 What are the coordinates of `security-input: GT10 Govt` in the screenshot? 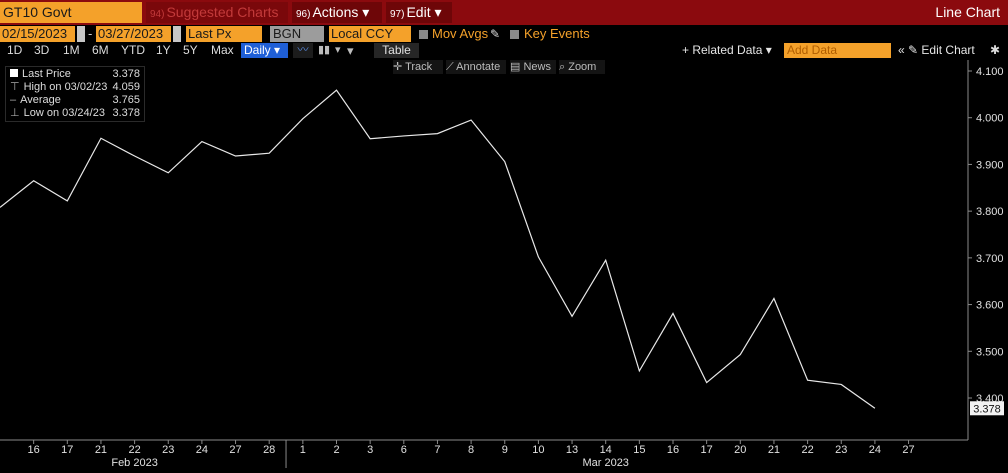 It's located at (71, 12).